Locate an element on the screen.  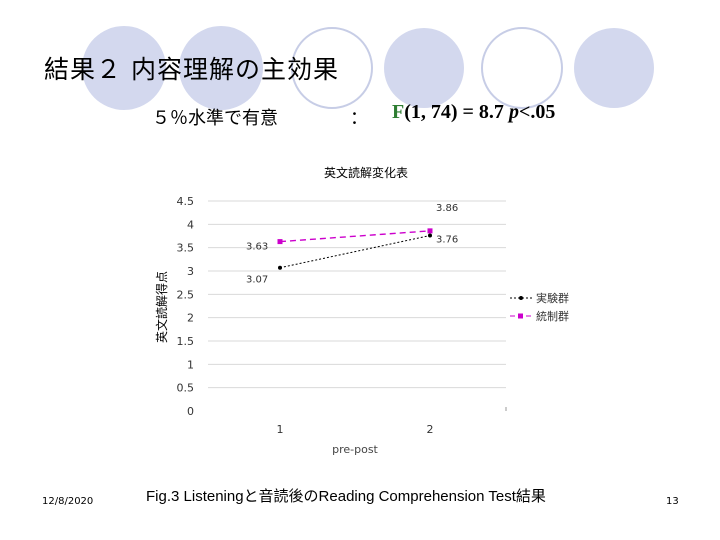
y-tick-label: 0.5 is located at coordinates (186, 388).